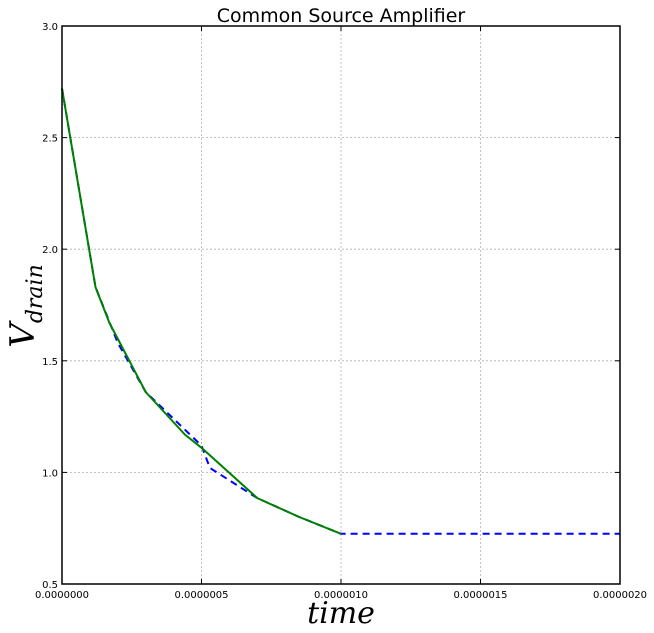 This screenshot has width=654, height=633. I want to click on x-tick-label: 0.0000020, so click(620, 595).